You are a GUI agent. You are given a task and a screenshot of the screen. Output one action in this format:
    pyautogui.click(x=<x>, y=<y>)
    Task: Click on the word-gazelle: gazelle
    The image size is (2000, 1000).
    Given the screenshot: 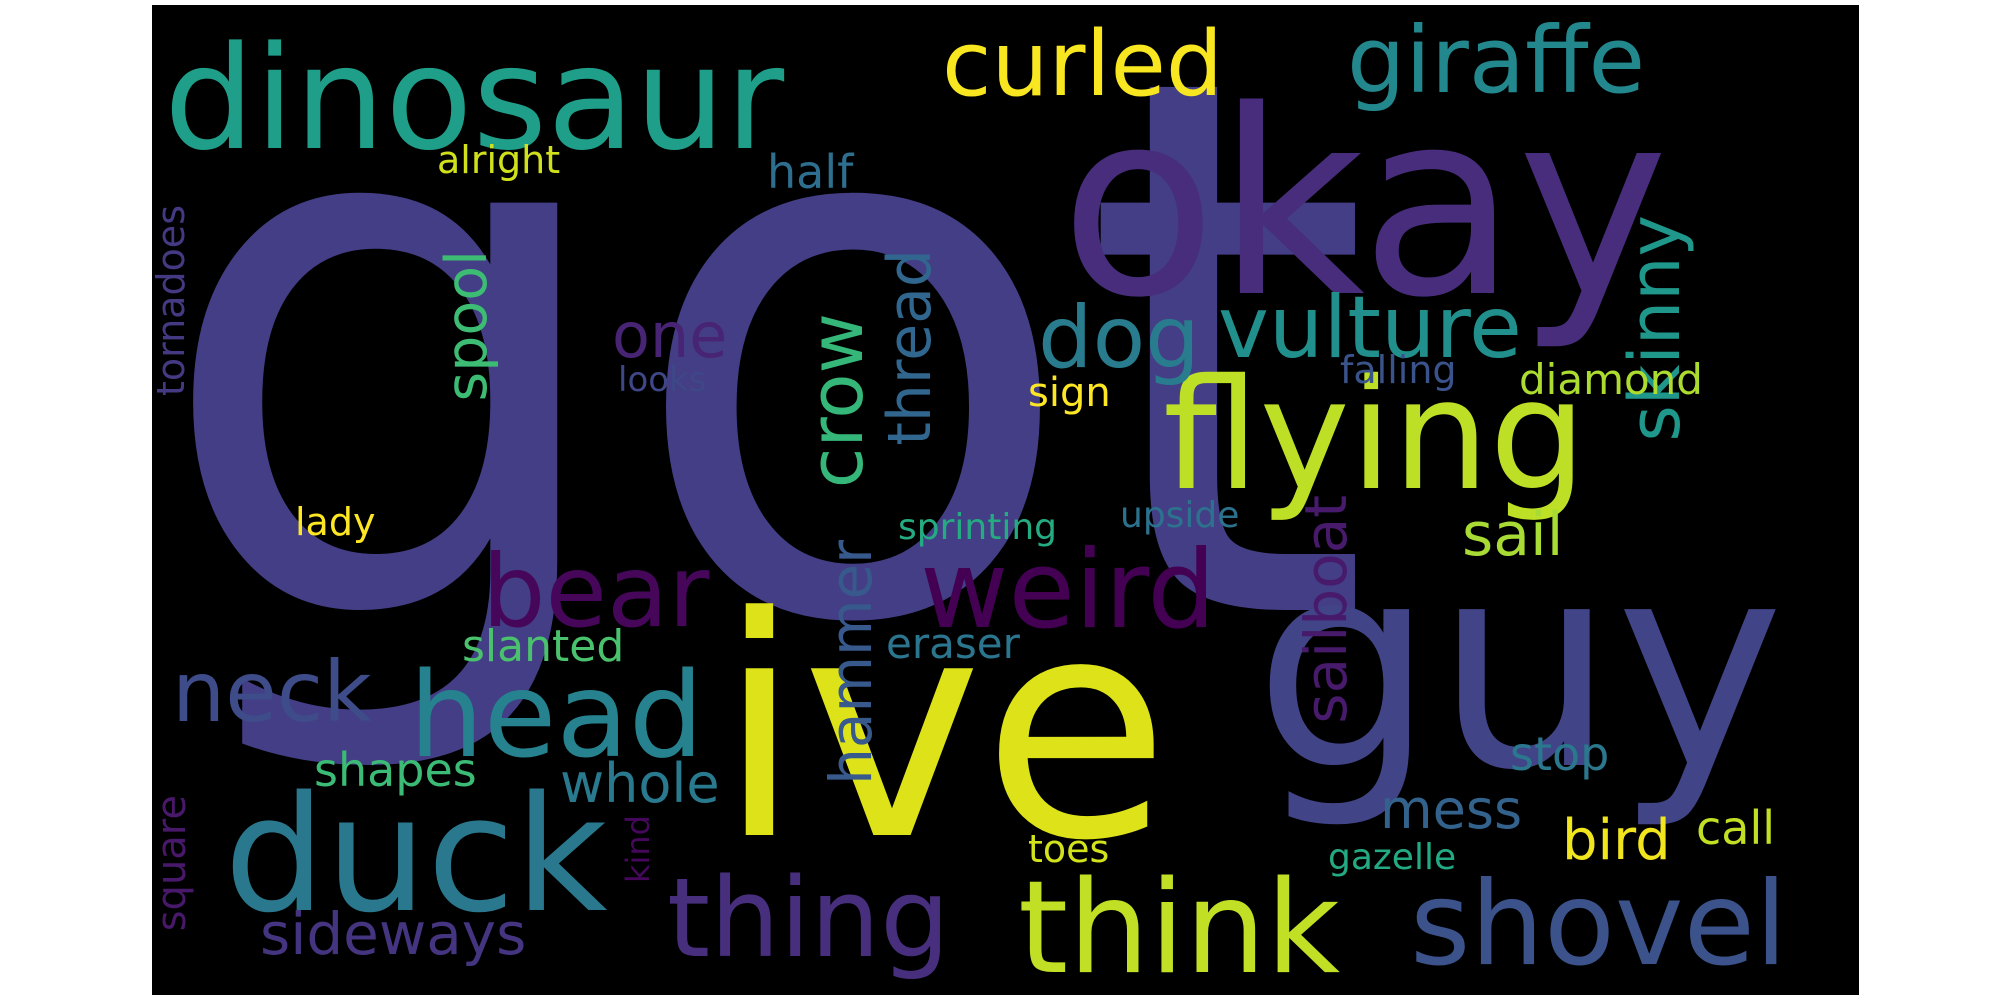 What is the action you would take?
    pyautogui.click(x=1392, y=857)
    